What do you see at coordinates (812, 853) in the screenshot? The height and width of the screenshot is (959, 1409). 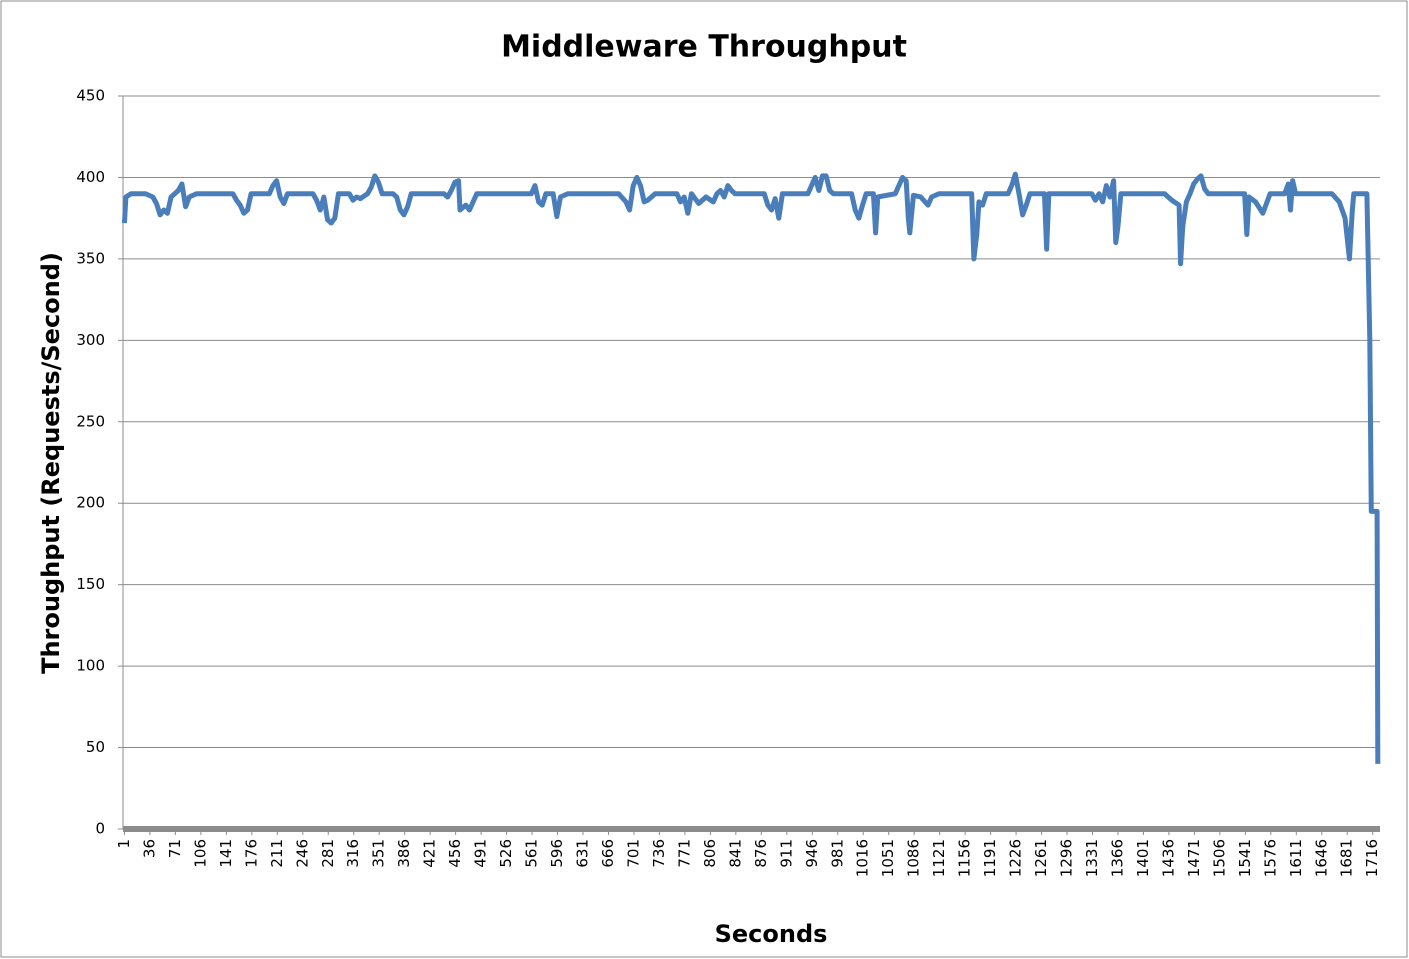 I see `x-tick-label: 946` at bounding box center [812, 853].